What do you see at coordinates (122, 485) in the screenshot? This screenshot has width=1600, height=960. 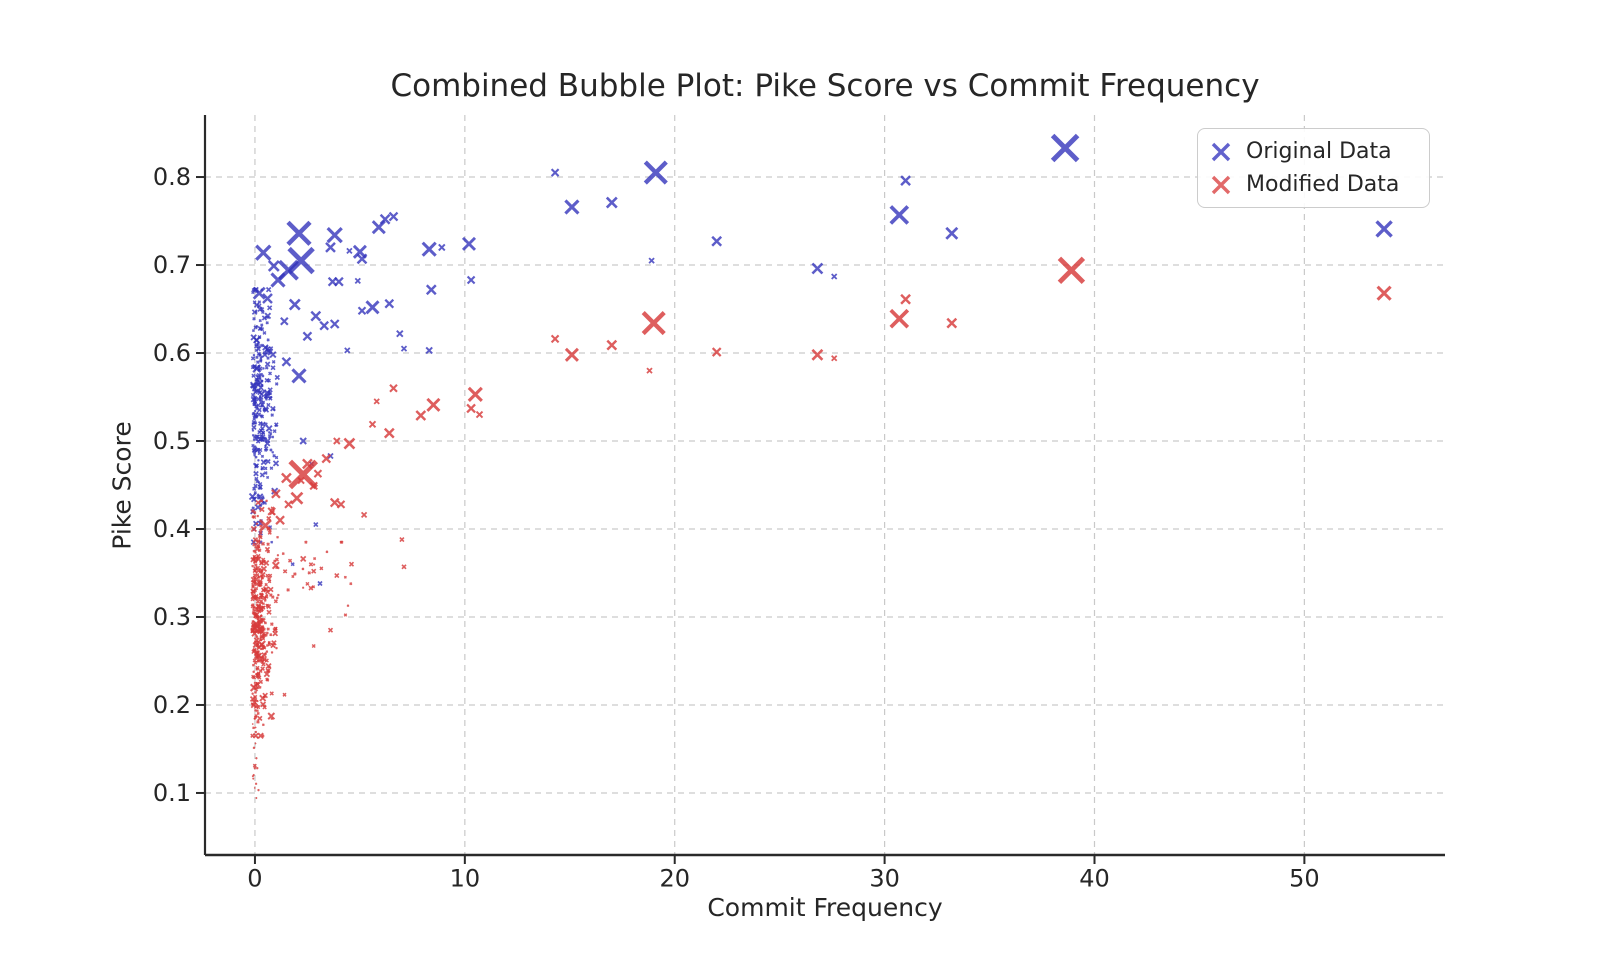 I see `y-axis-label: Pike Score` at bounding box center [122, 485].